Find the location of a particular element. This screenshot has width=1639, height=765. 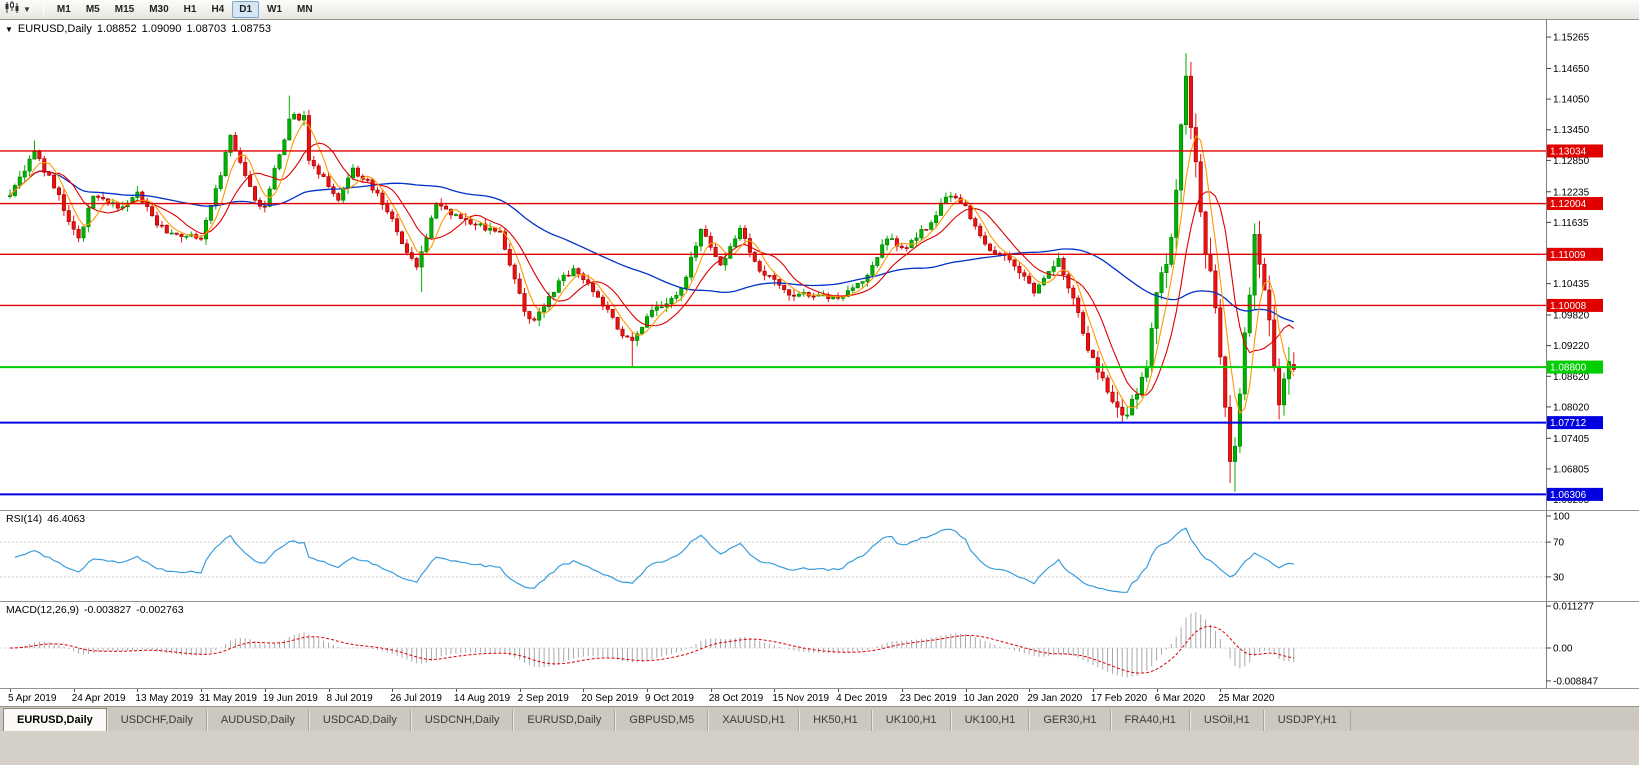

svg-text: 1.09220 is located at coordinates (1571, 346).